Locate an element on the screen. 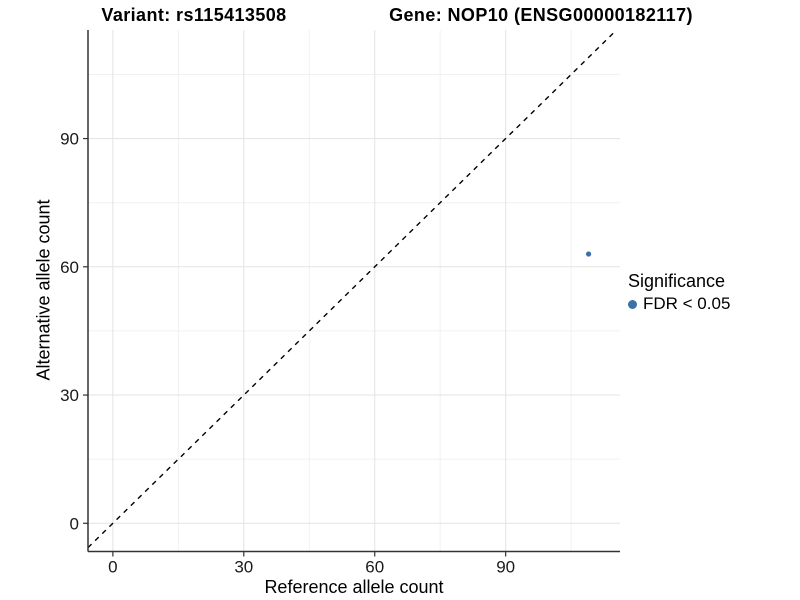 This screenshot has height=600, width=800. data-point is located at coordinates (588, 254).